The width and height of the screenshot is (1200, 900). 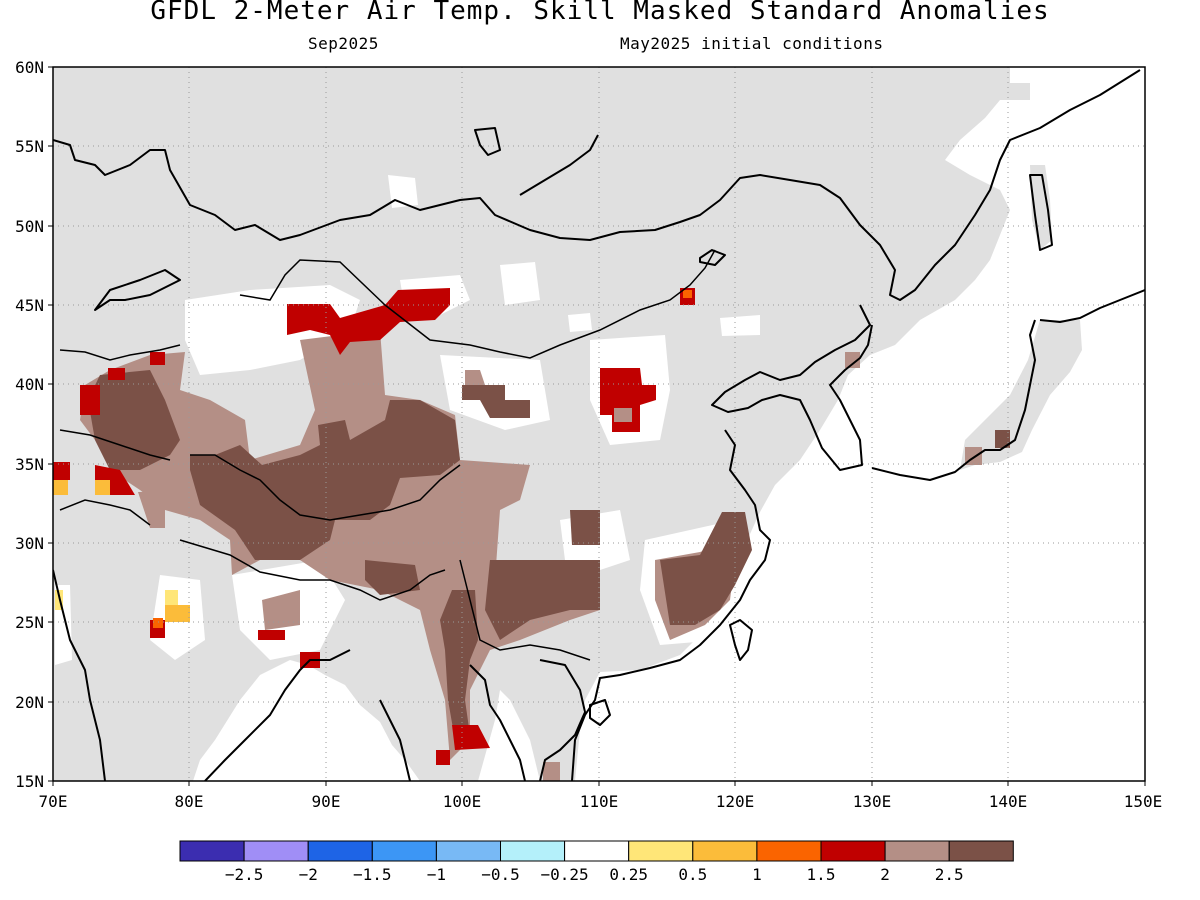 I want to click on lat-label: 15N, so click(x=29, y=781).